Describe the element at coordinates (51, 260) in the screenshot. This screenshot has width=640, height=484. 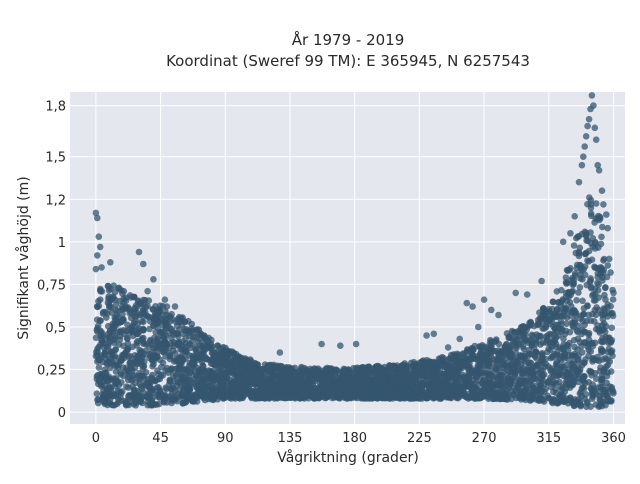
I see `y-axis-ticks: 0 0,25 0,5 0,75 1 1,2 1,5 1,8` at that location.